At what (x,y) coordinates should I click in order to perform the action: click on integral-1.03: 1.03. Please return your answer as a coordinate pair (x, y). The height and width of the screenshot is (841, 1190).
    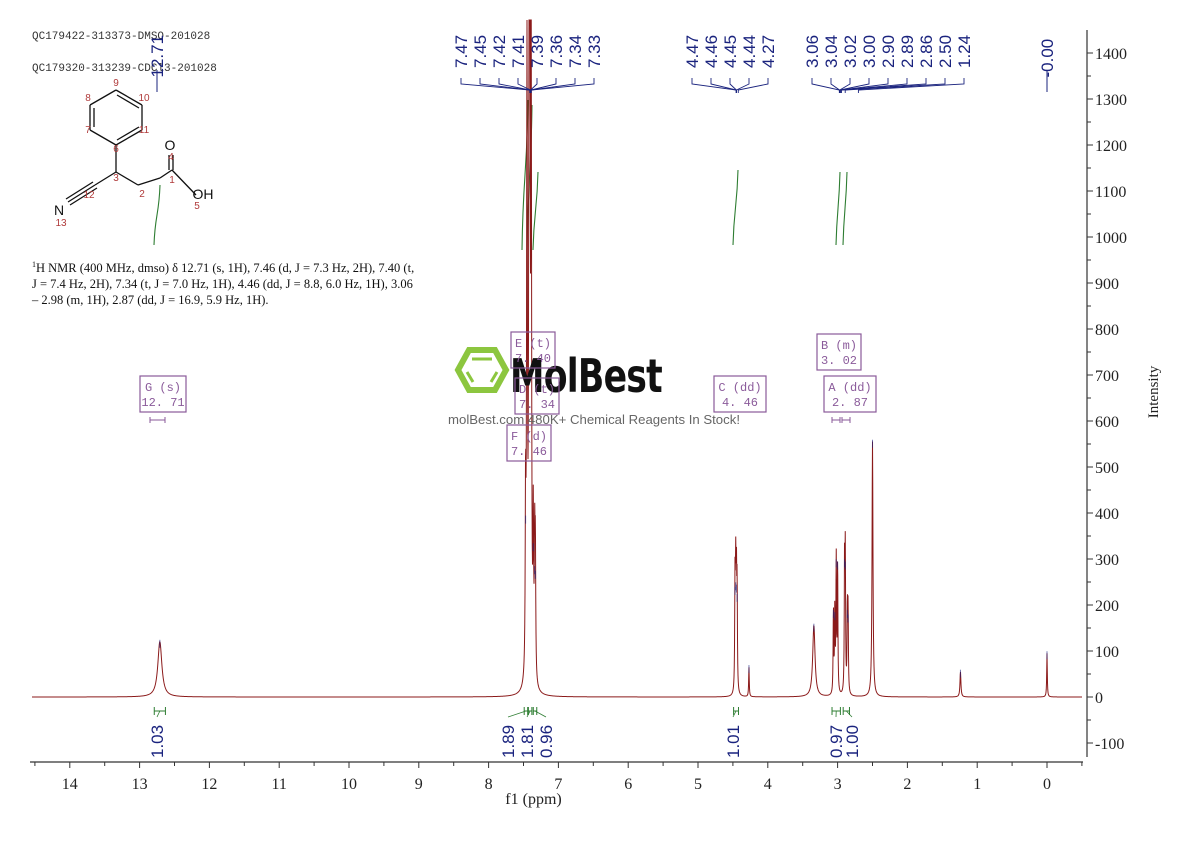
    Looking at the image, I should click on (157, 732).